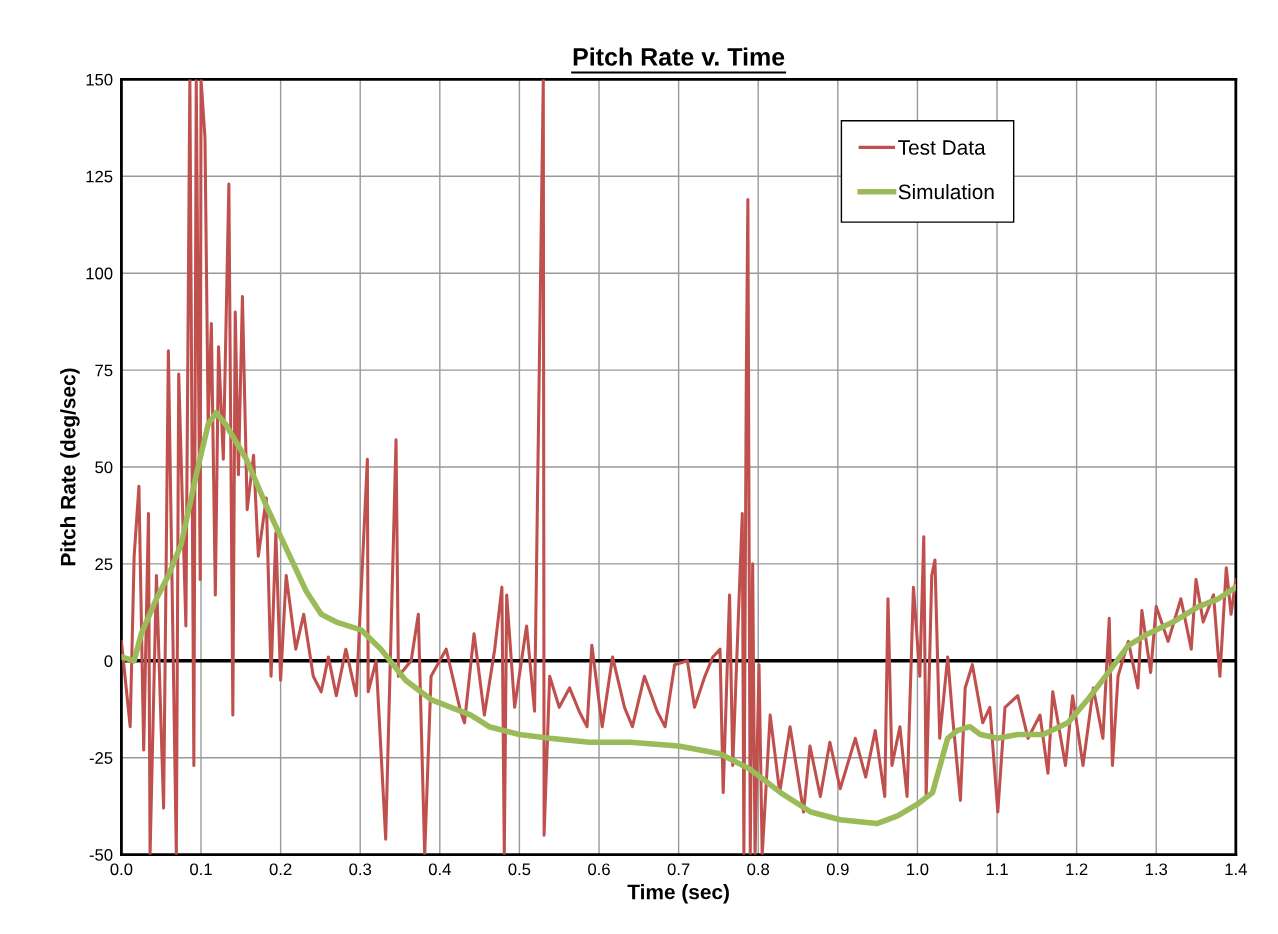 The image size is (1278, 934). What do you see at coordinates (70, 467) in the screenshot?
I see `y-axis-title: Pitch Rate (deg/sec)` at bounding box center [70, 467].